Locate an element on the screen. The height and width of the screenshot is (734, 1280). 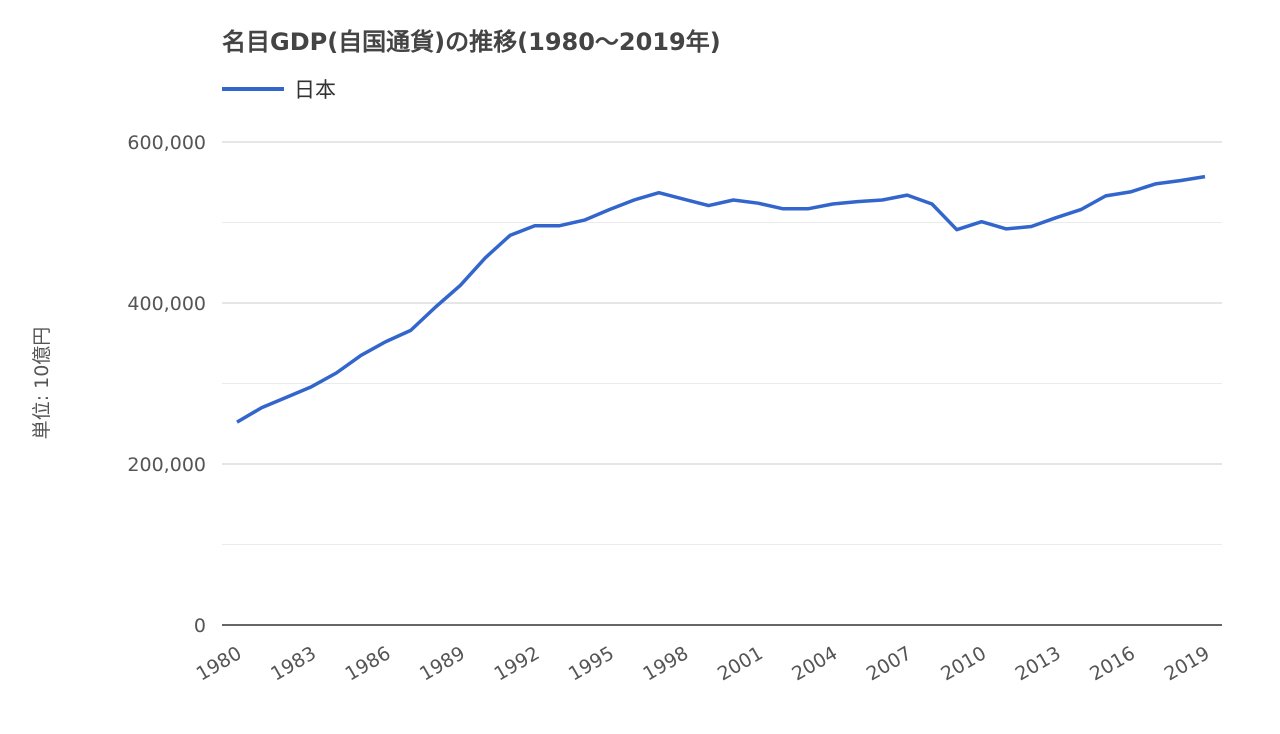
y-tick-label: 400,000 is located at coordinates (166, 304).